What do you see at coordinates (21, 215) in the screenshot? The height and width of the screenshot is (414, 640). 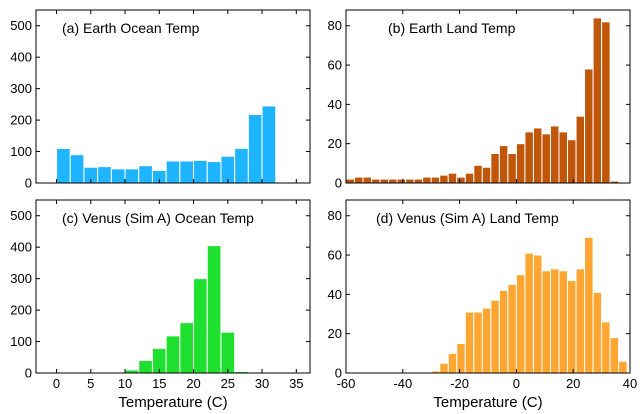 I see `ytick-label-c-5: 500` at bounding box center [21, 215].